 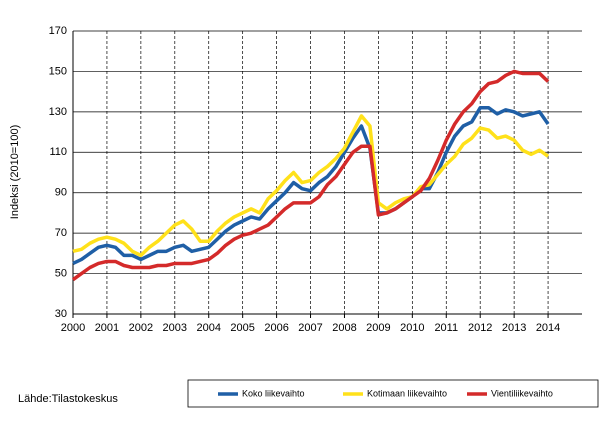 I want to click on legend-label: Kotimaan liikevaihto, so click(x=407, y=393).